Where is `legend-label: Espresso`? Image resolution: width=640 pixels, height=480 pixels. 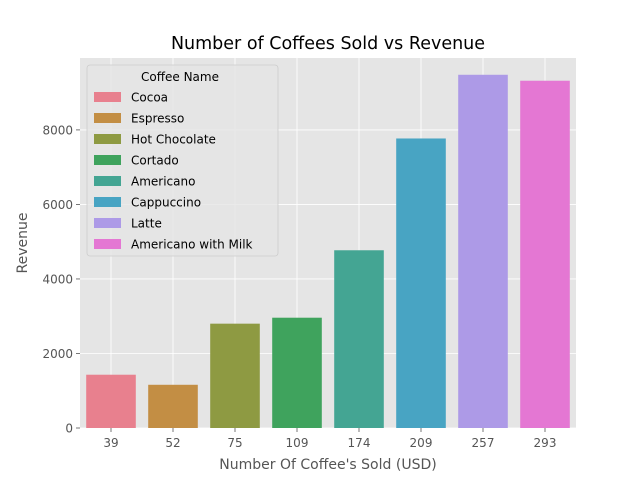 legend-label: Espresso is located at coordinates (157, 119).